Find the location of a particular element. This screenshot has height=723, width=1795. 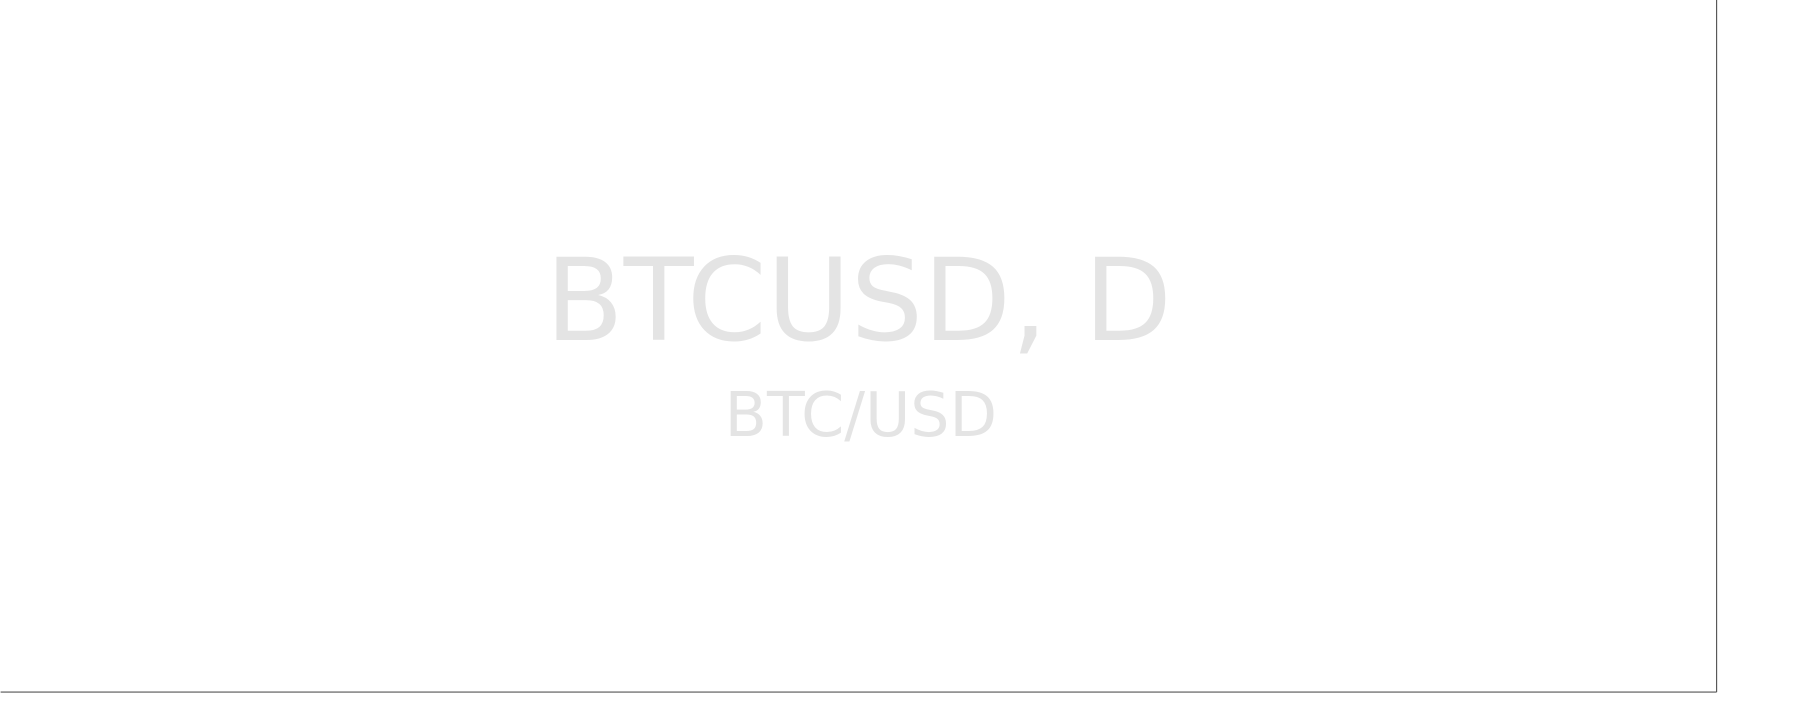

watermark-sub: BTC/USD is located at coordinates (861, 415).